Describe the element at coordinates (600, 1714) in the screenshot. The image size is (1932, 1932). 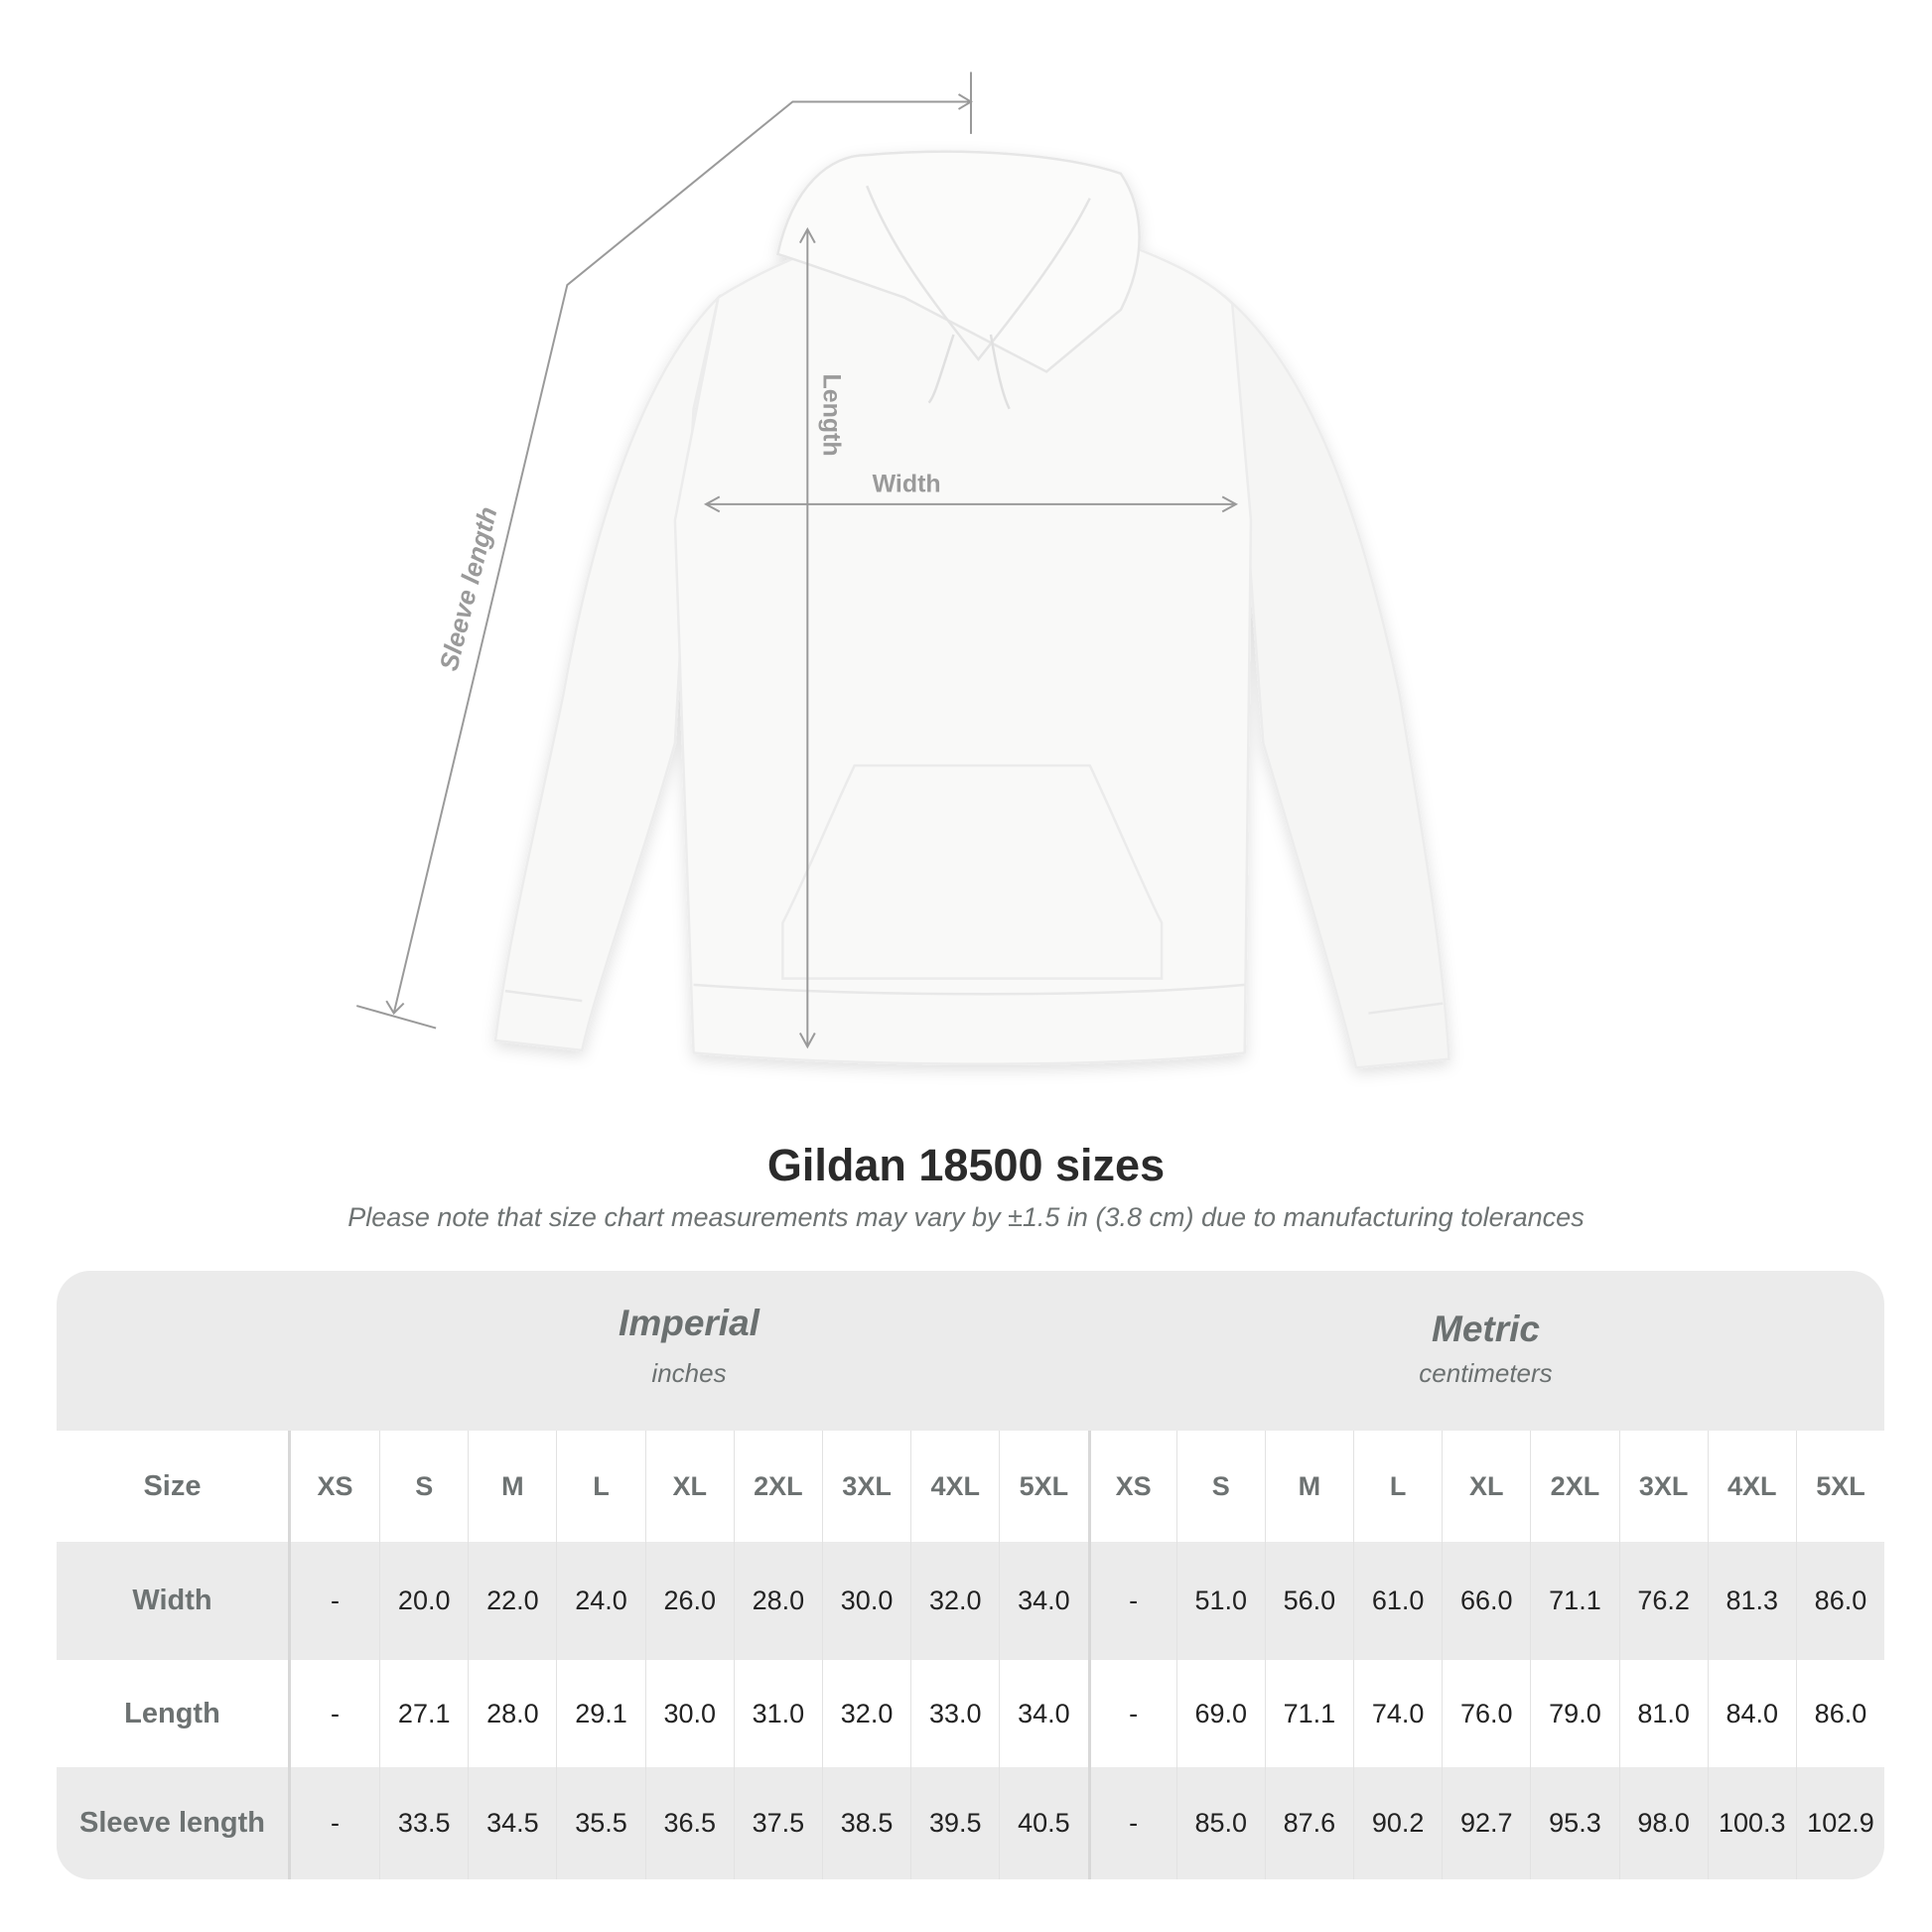
I see `table-cell: 29.1` at that location.